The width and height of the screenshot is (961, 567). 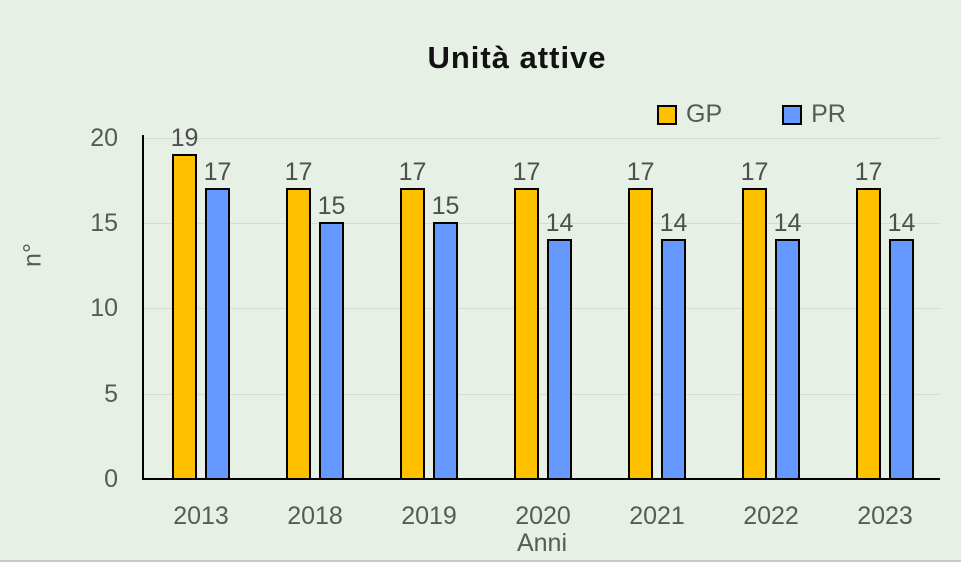 I want to click on bar-pr-2018, so click(x=331, y=351).